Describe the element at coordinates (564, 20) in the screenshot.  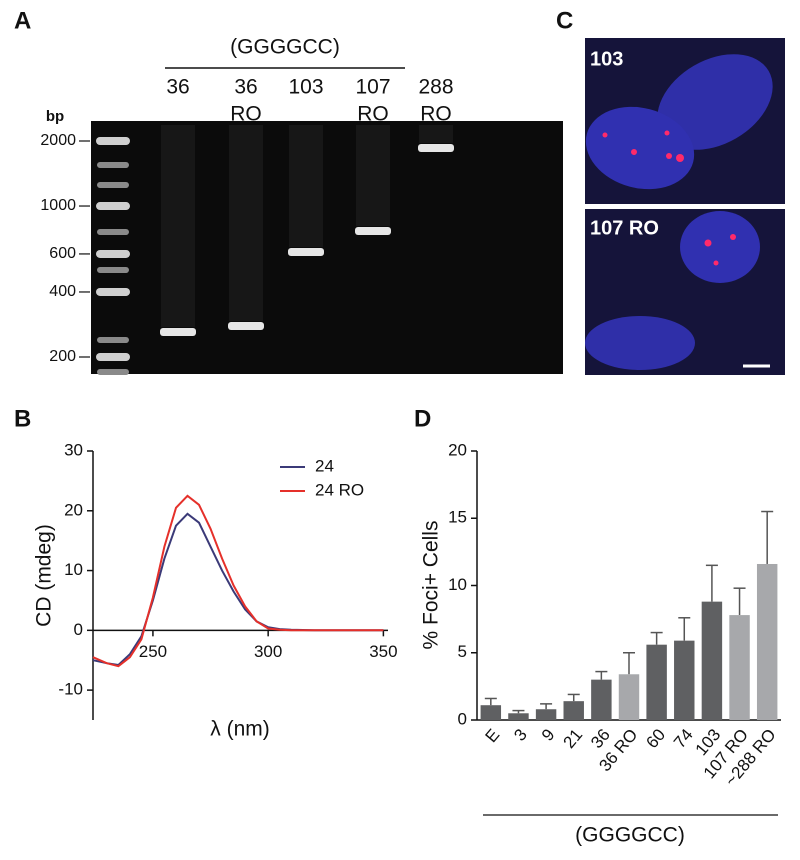
I see `panel-label: C` at that location.